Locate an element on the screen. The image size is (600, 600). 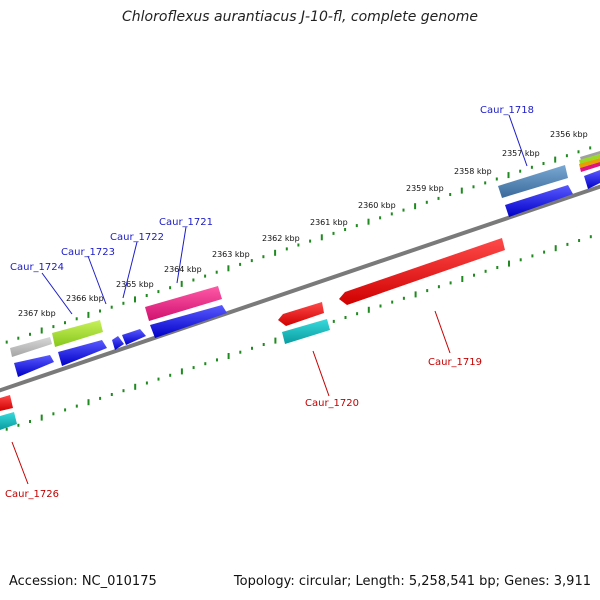
kbp-label: 2361 kbp is located at coordinates (329, 222).